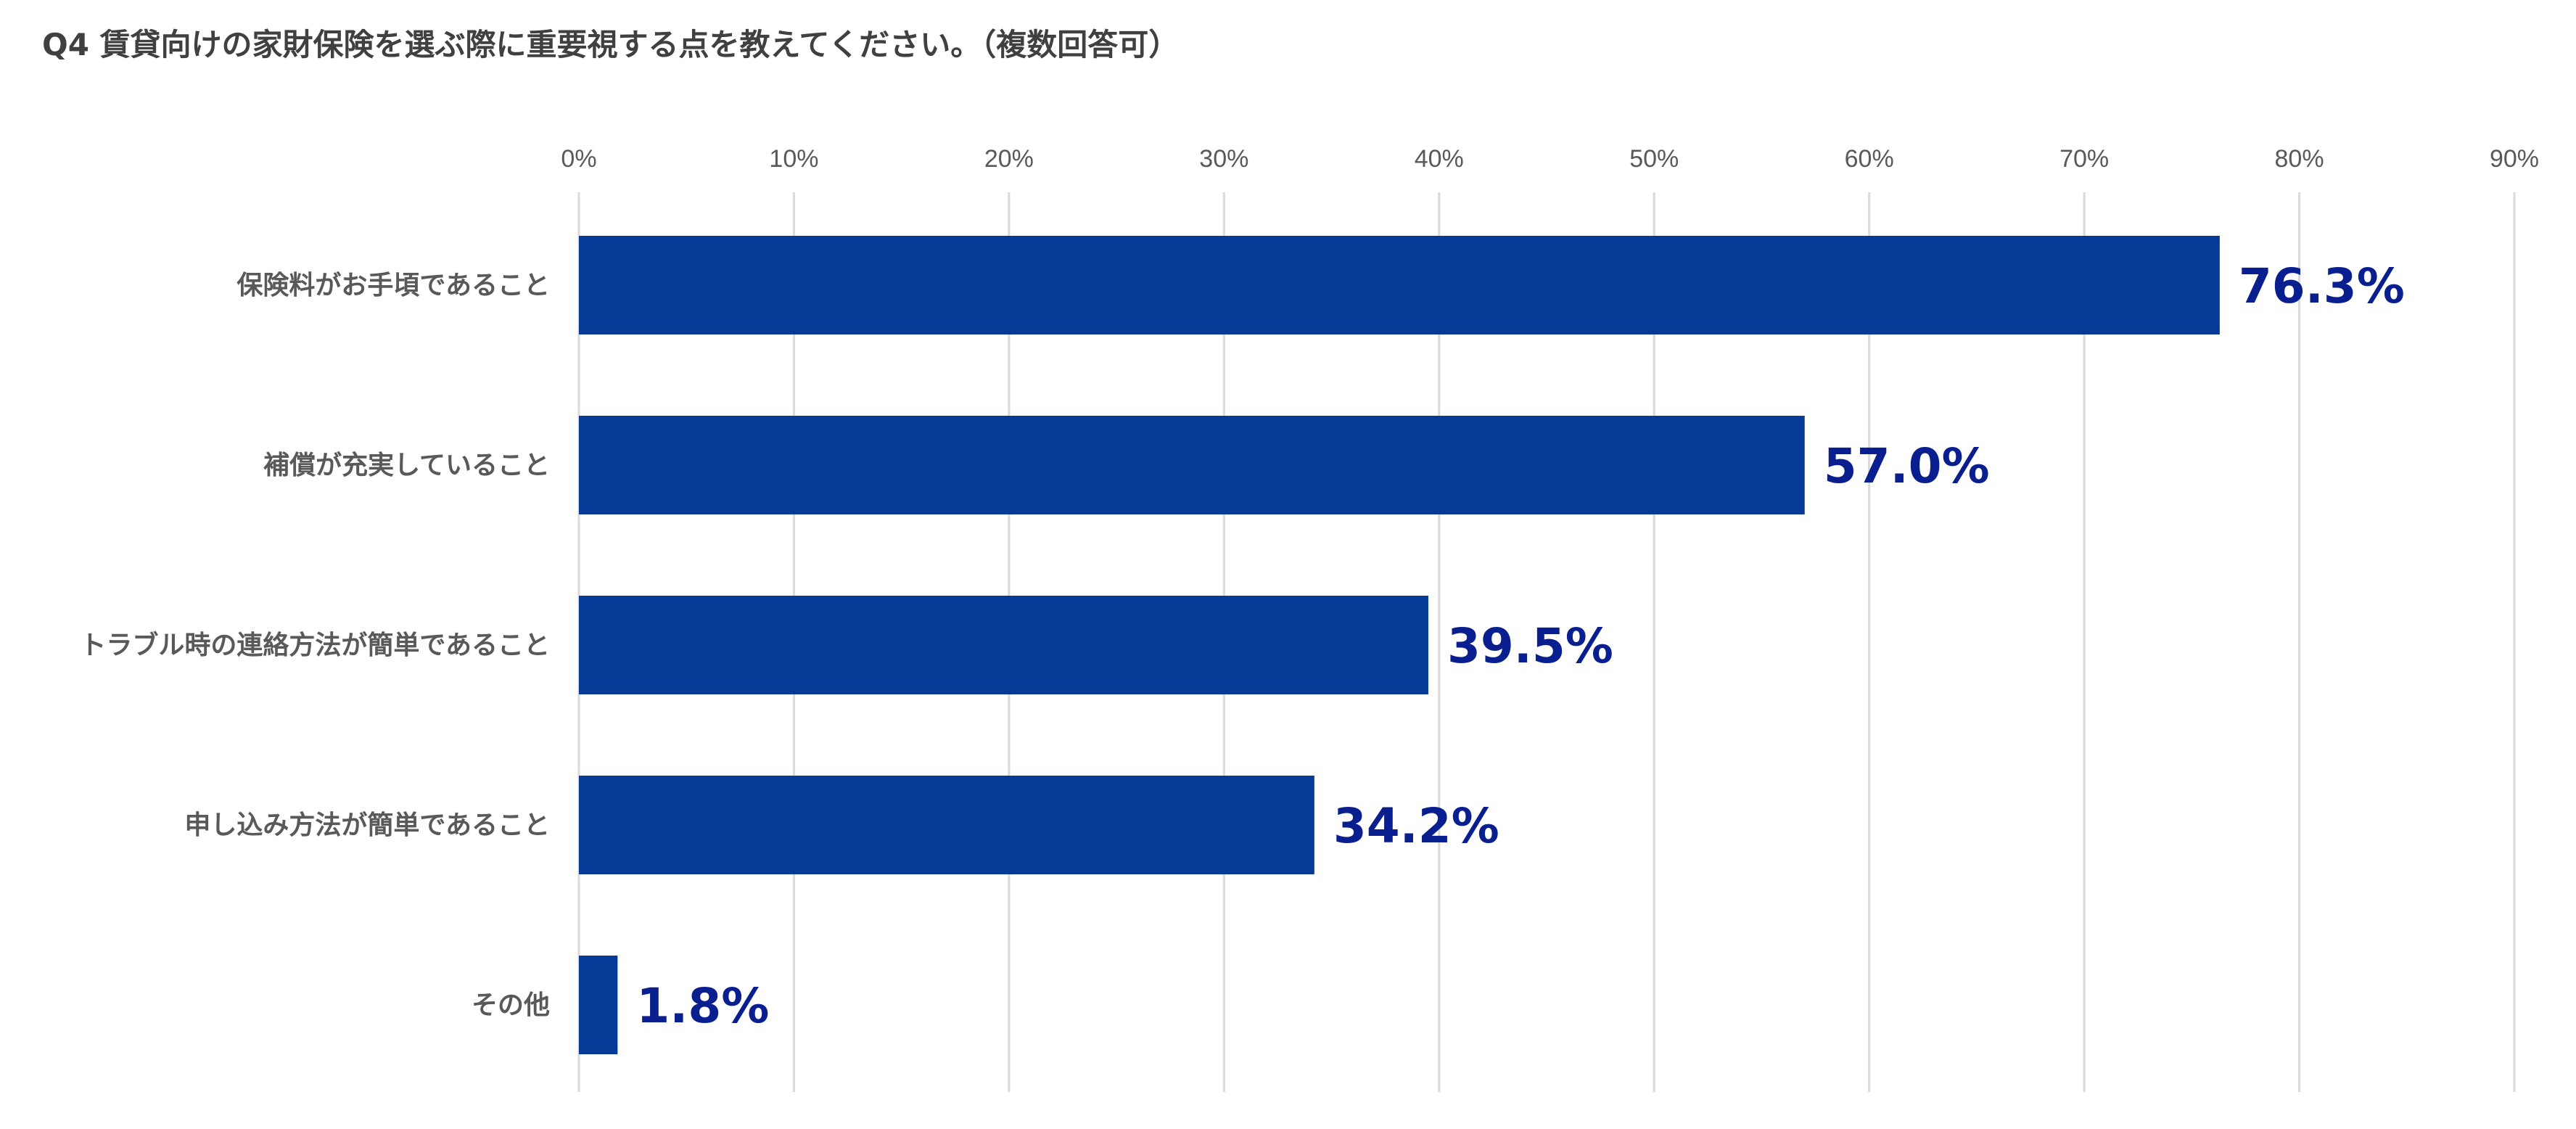 Image resolution: width=2576 pixels, height=1129 pixels. I want to click on data-label: 39.5%, so click(1530, 646).